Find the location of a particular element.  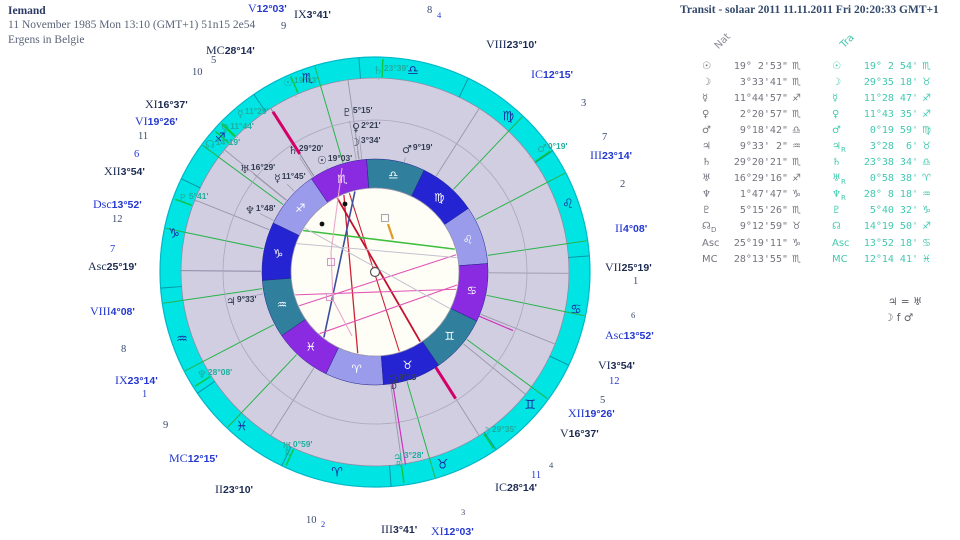

planet-venus-natal: ♀2°21' is located at coordinates (366, 127).